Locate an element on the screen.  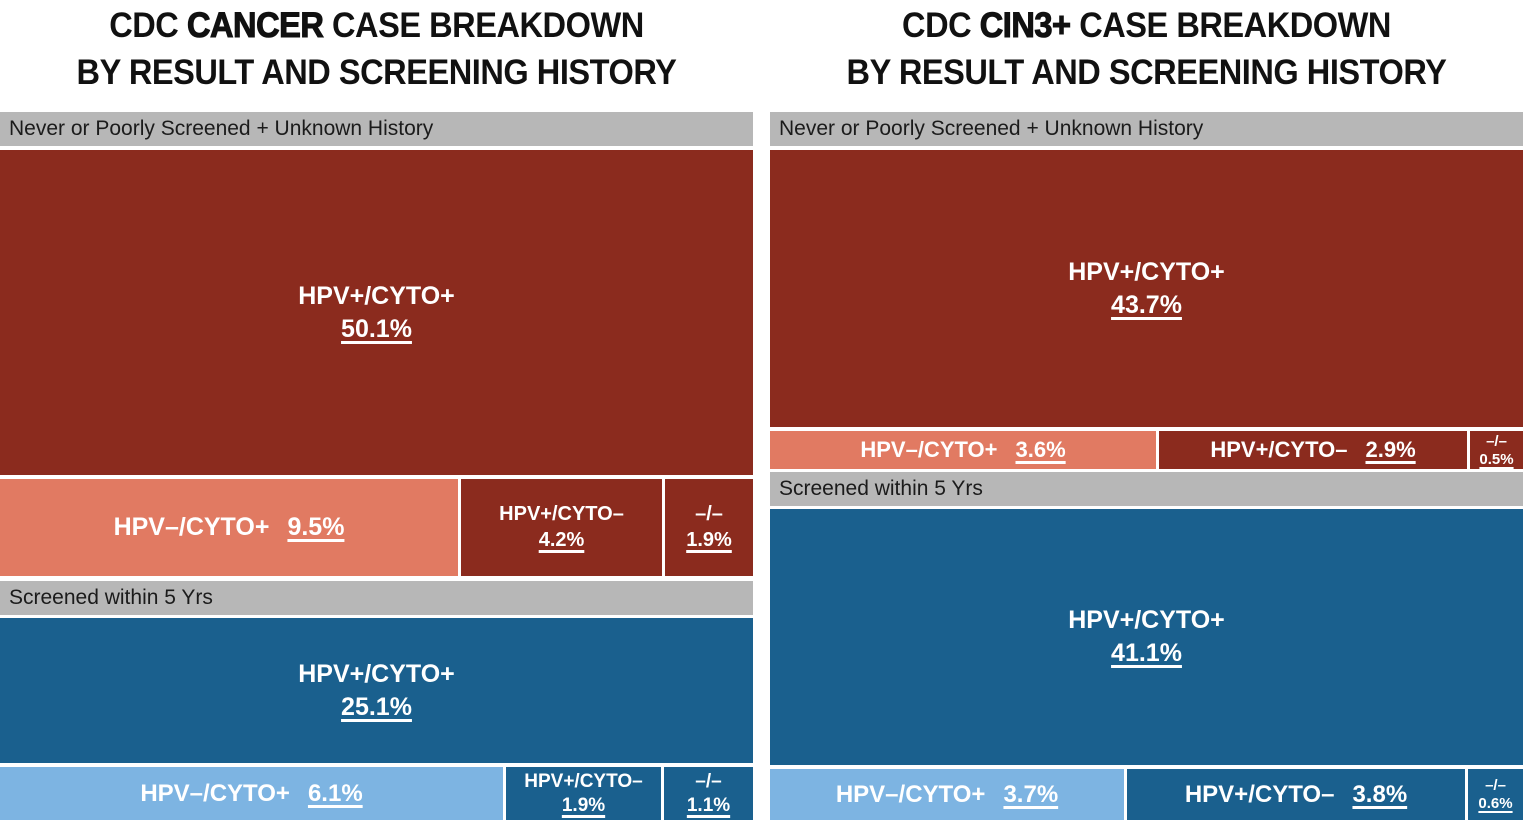
block-negneg-screened: –/– 1.1% is located at coordinates (708, 793).